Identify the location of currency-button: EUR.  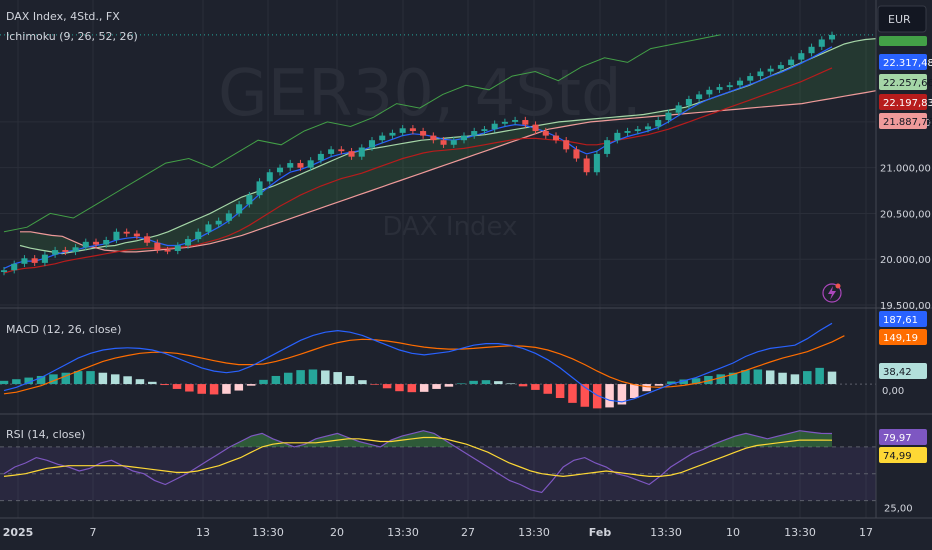
(902, 19).